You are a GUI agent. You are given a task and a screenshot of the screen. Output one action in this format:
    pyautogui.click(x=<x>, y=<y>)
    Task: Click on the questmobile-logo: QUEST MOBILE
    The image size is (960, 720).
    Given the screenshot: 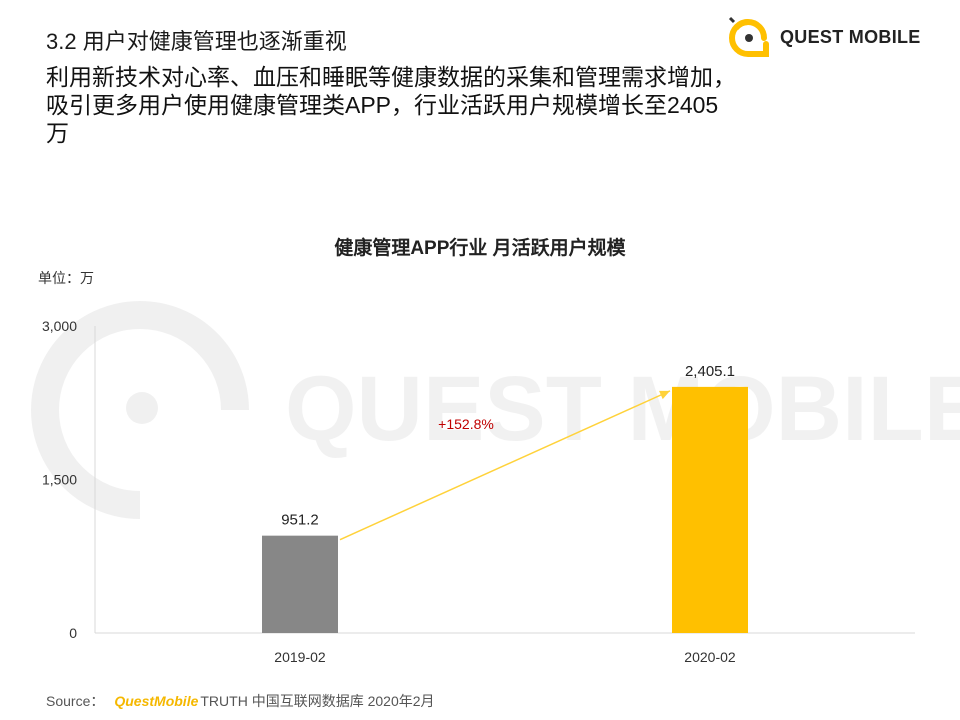 What is the action you would take?
    pyautogui.click(x=823, y=37)
    